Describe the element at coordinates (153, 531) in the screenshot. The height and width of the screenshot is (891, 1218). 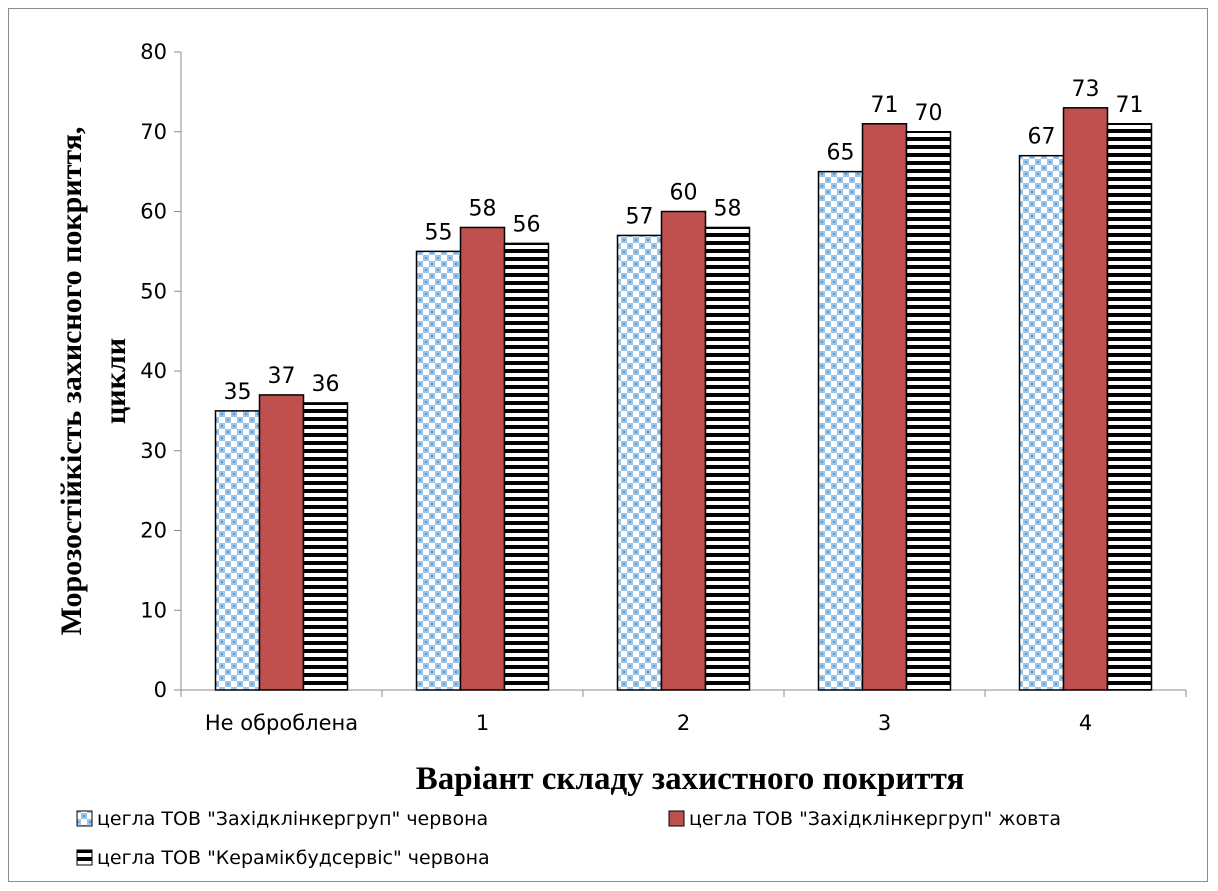
I see `y-tick-label: 20` at that location.